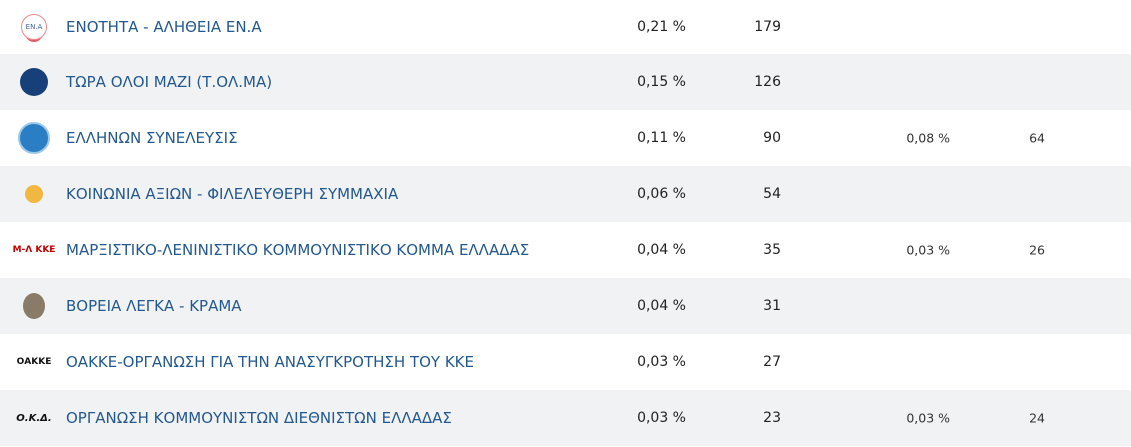 This screenshot has width=1131, height=447. I want to click on vote-percentage: 0,11 %, so click(661, 138).